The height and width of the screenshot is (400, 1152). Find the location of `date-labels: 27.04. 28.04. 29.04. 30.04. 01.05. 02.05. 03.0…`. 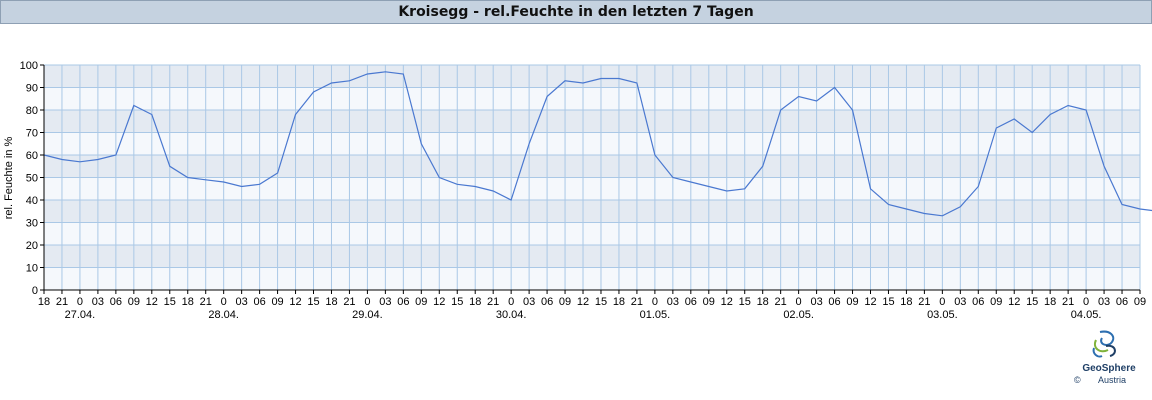

date-labels: 27.04. 28.04. 29.04. 30.04. 01.05. 02.05. 03.0… is located at coordinates (583, 315).